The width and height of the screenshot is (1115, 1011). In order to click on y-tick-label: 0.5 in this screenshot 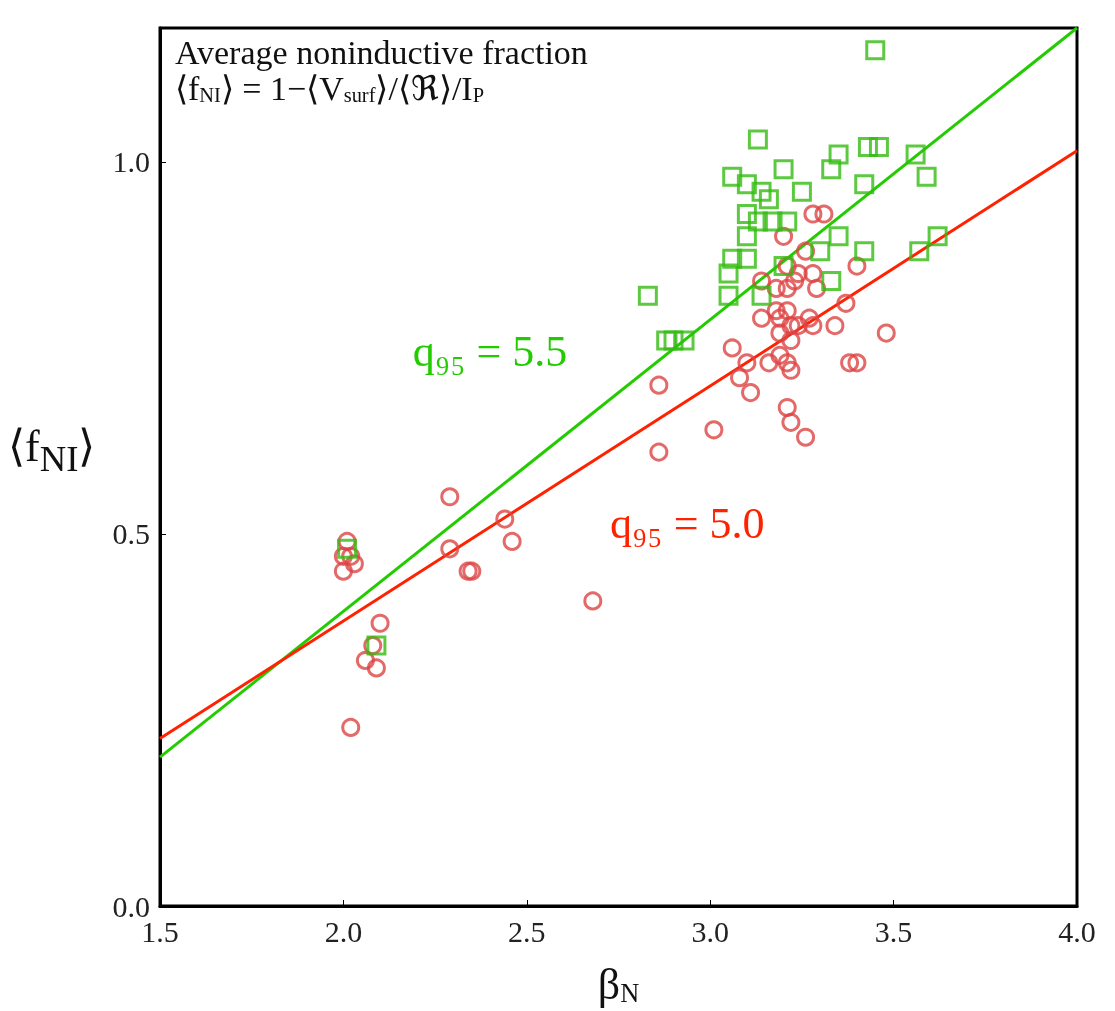, I will do `click(131, 534)`.